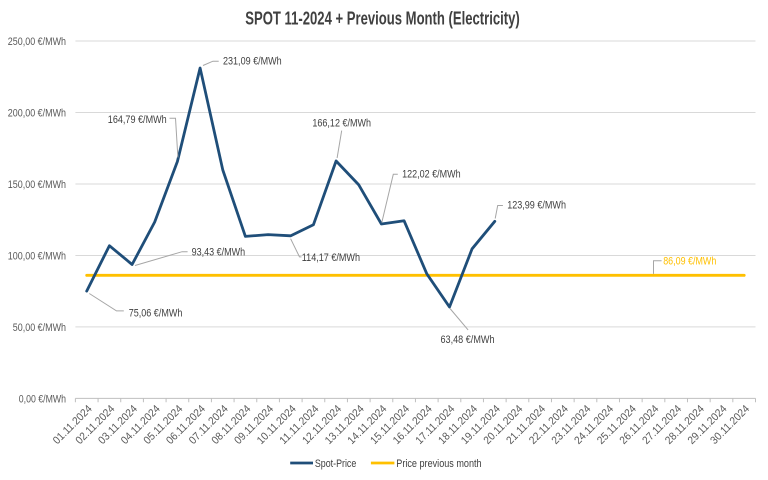 The height and width of the screenshot is (480, 768). What do you see at coordinates (438, 464) in the screenshot?
I see `svg-text: Price previous month` at bounding box center [438, 464].